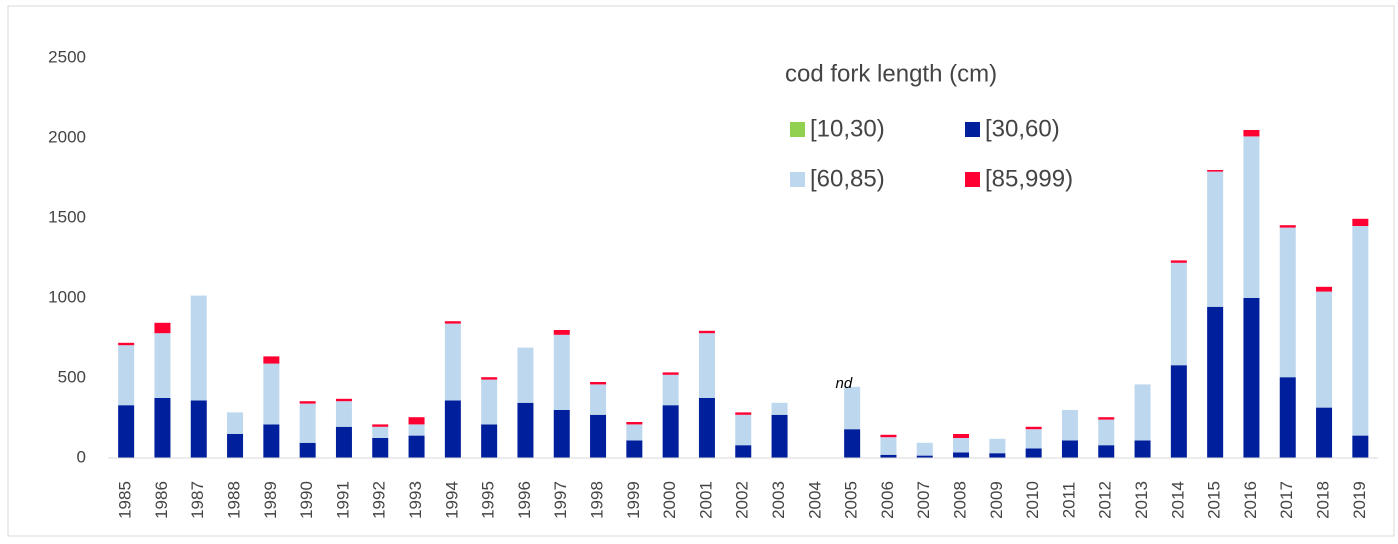  I want to click on x-tick-label: 2004, so click(814, 500).